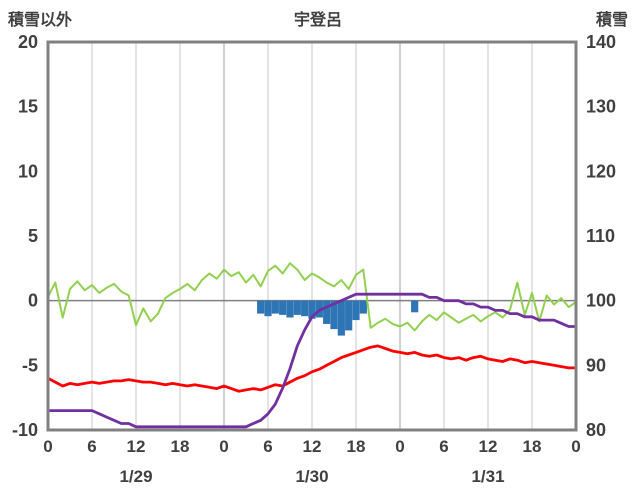 Image resolution: width=636 pixels, height=501 pixels. What do you see at coordinates (601, 301) in the screenshot?
I see `right-axis-tick-label: 100` at bounding box center [601, 301].